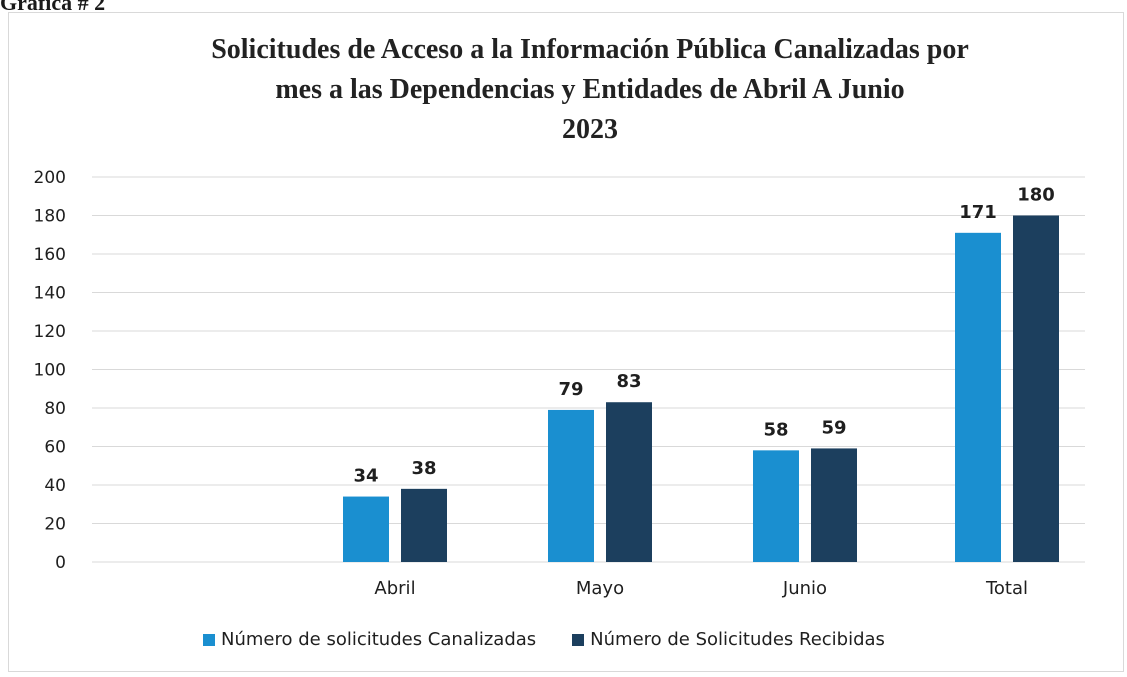  Describe the element at coordinates (50, 294) in the screenshot. I see `y-tick-label: 140` at that location.